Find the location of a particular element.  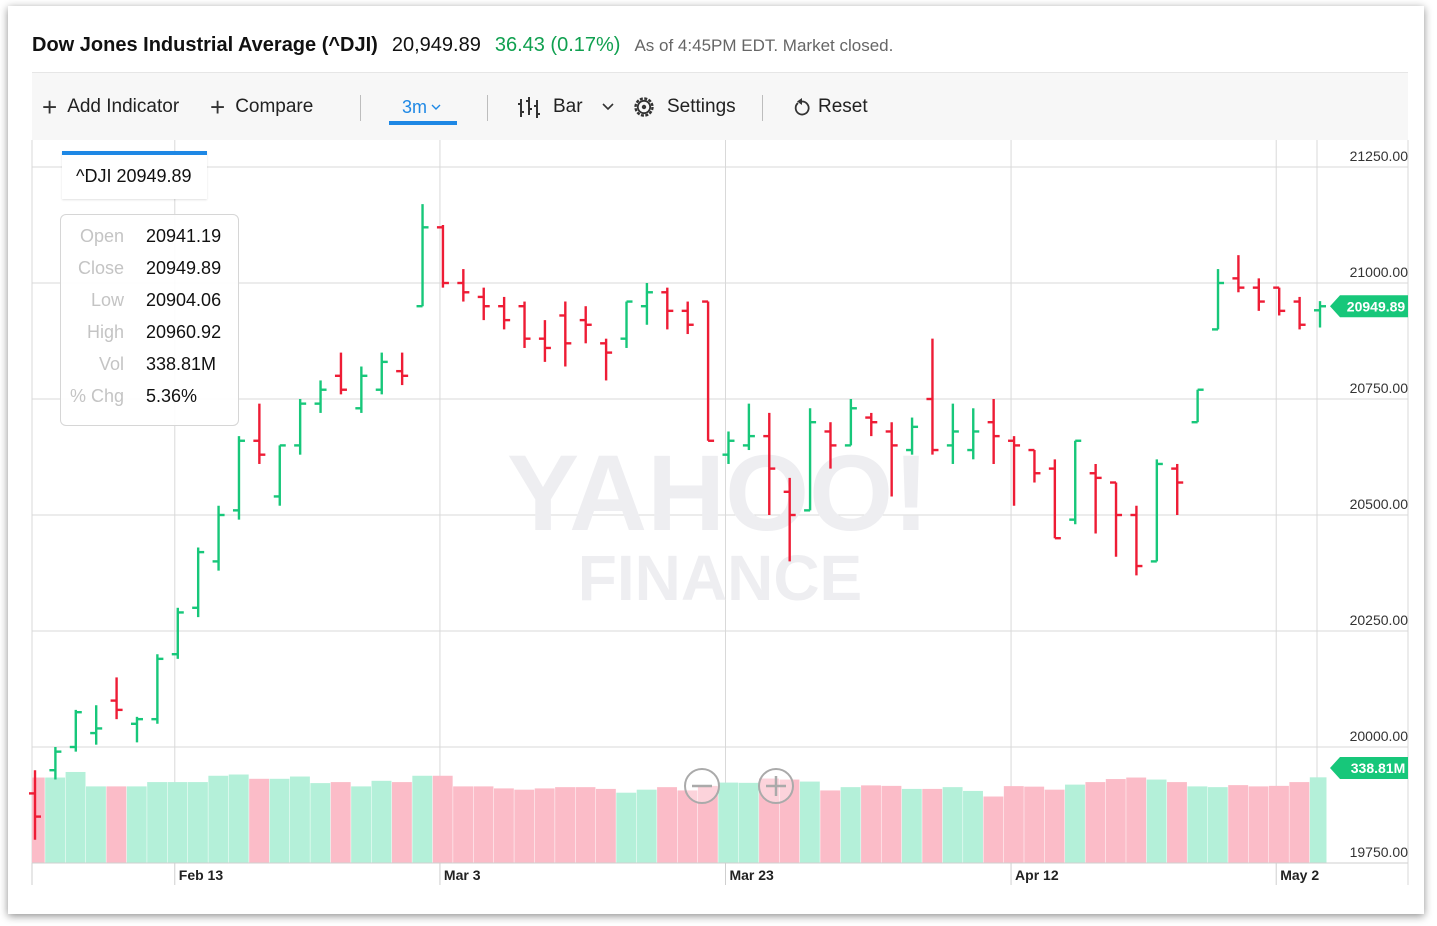

y-tick-label: 20000.00 is located at coordinates (1379, 736).